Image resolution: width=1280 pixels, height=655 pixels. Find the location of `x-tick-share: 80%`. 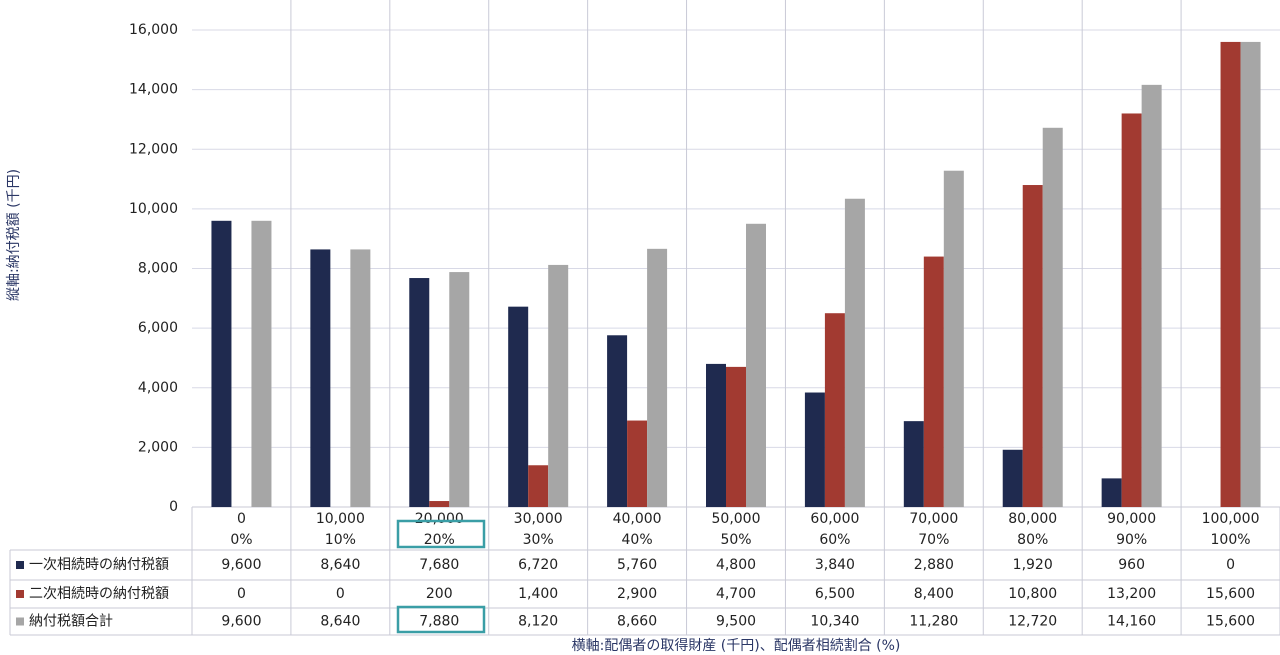

x-tick-share: 80% is located at coordinates (1032, 540).